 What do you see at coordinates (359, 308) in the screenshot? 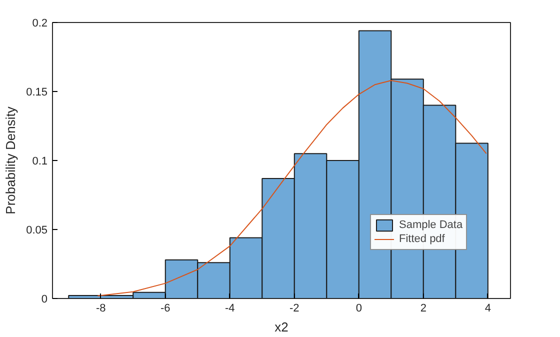
I see `x-tick-label: 0` at bounding box center [359, 308].